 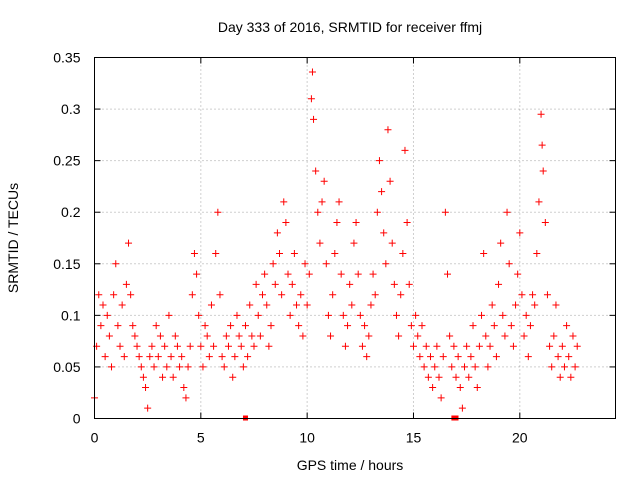 What do you see at coordinates (414, 438) in the screenshot?
I see `x-tick-label: 15` at bounding box center [414, 438].